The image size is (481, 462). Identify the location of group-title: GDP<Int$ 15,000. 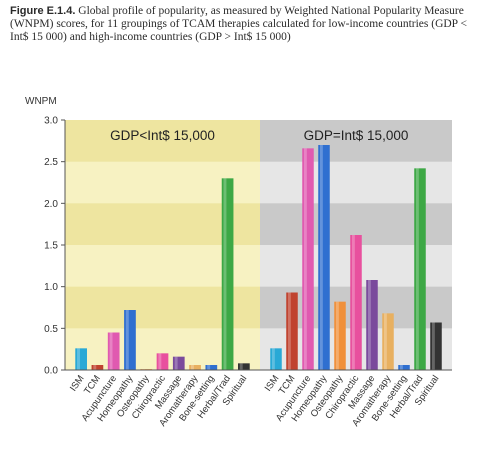
(162, 135).